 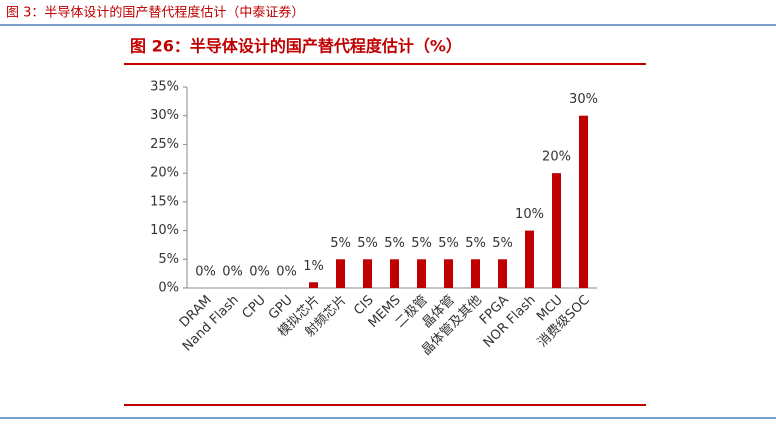 I want to click on y-tick-label: 30%, so click(x=164, y=115).